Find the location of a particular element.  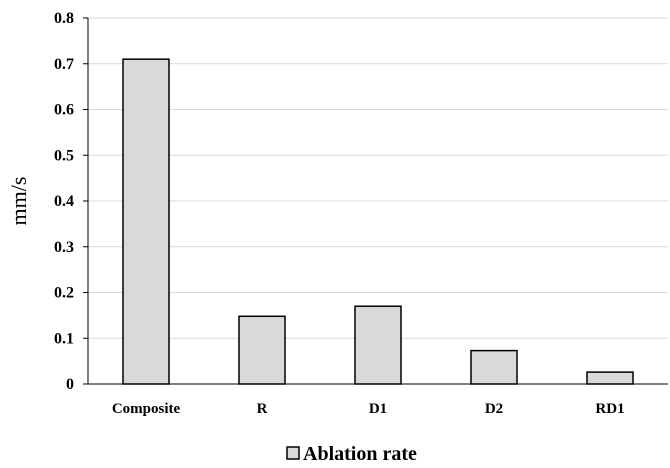

x-tick-label: RD1 is located at coordinates (609, 409).